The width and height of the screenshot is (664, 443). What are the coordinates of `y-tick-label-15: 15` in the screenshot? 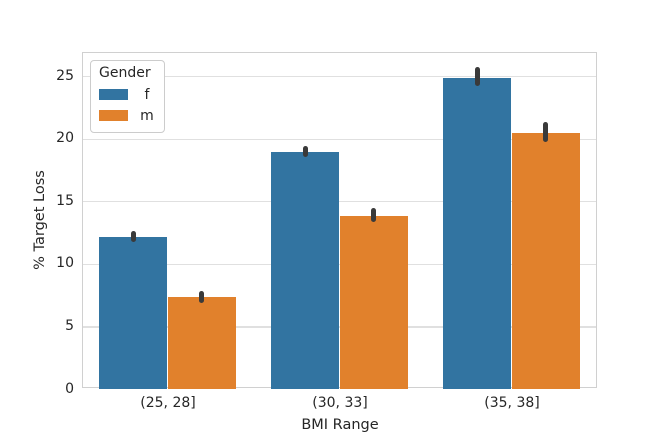 It's located at (65, 200).